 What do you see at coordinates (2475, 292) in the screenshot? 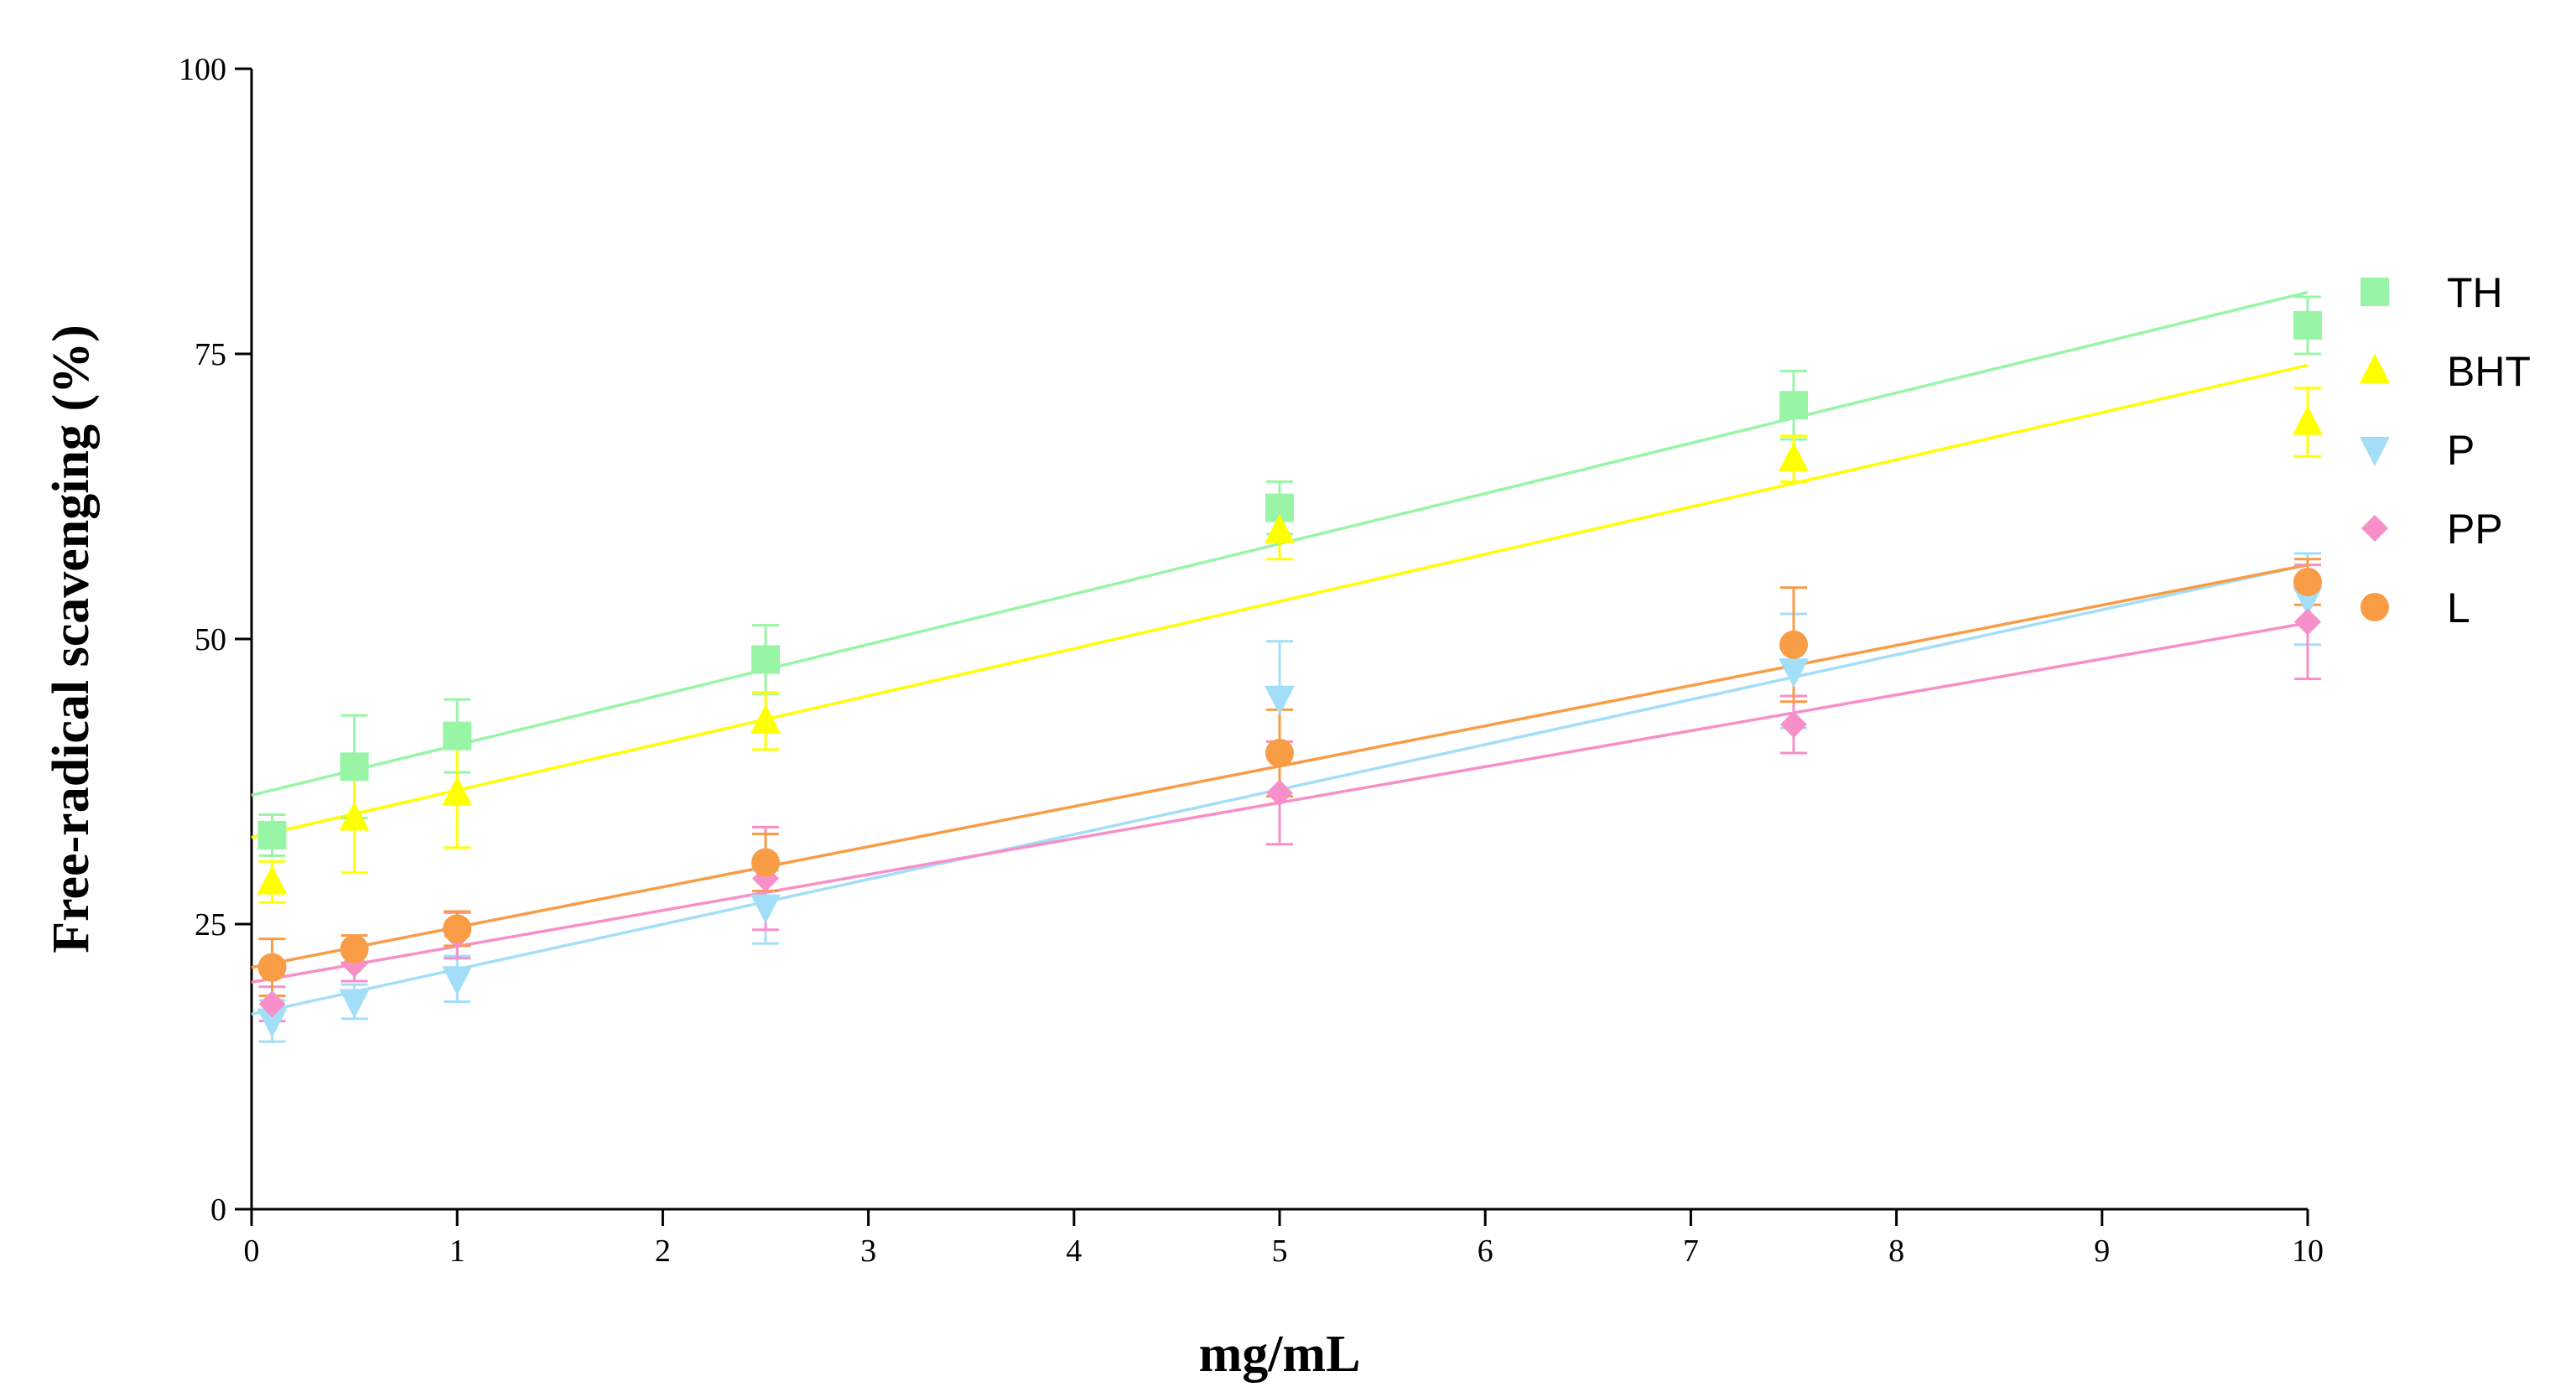
I see `legend-label: TH` at bounding box center [2475, 292].